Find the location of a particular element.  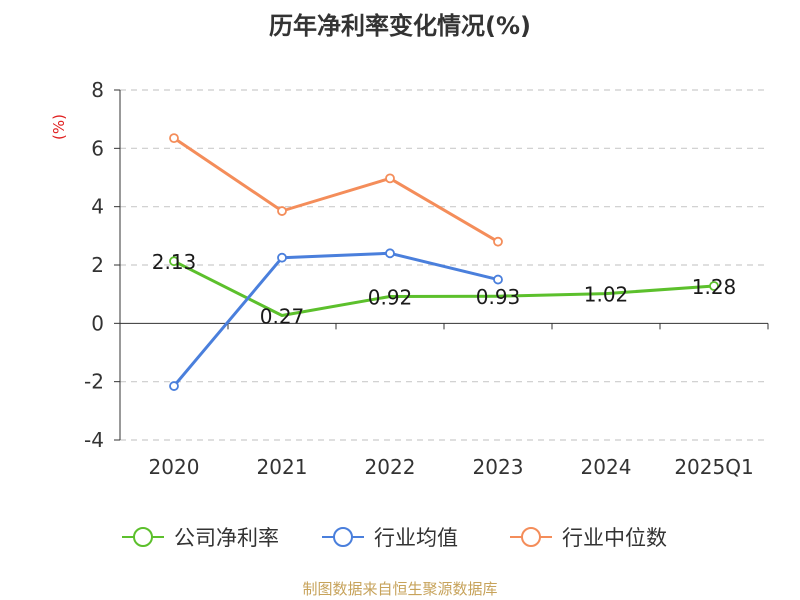

data-label: 0.92 is located at coordinates (390, 298).